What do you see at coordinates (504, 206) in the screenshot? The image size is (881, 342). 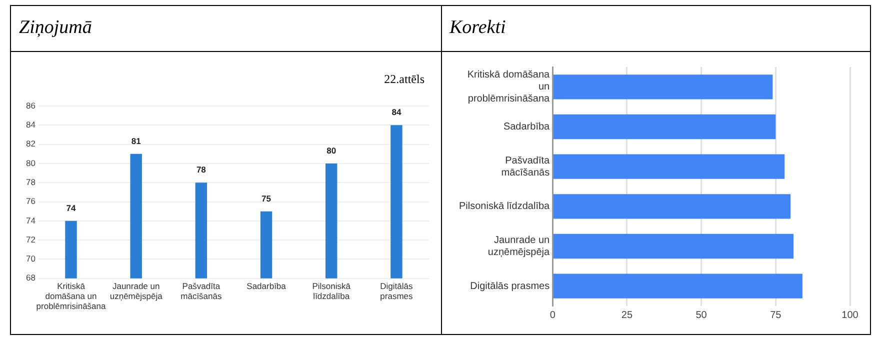 I see `y-tick-label: Pilsoniskā līdzdalība` at bounding box center [504, 206].